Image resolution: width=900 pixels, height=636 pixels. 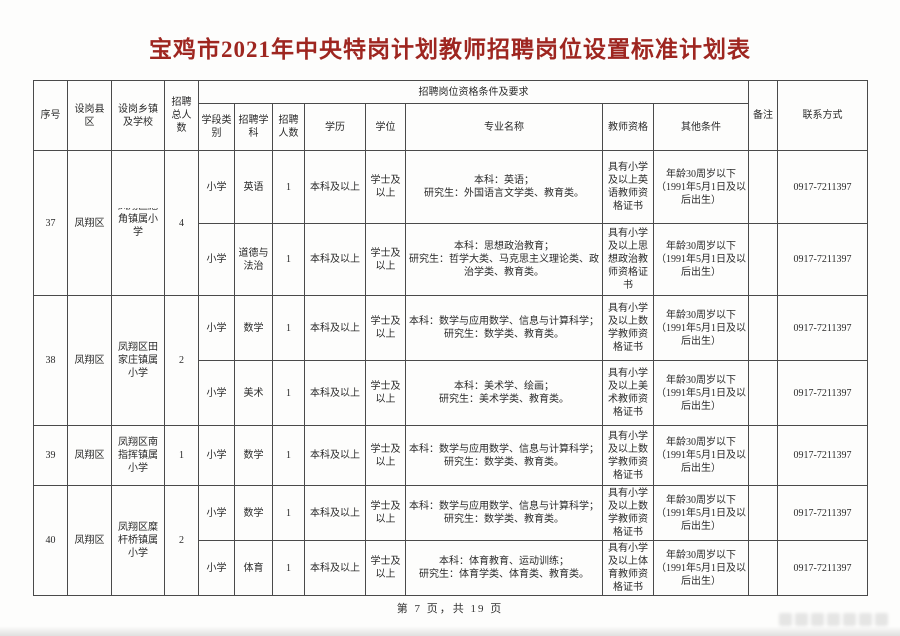 I want to click on cell-major: 本科：英语； 研究生：外国语言文学类、教育类。, so click(x=504, y=187).